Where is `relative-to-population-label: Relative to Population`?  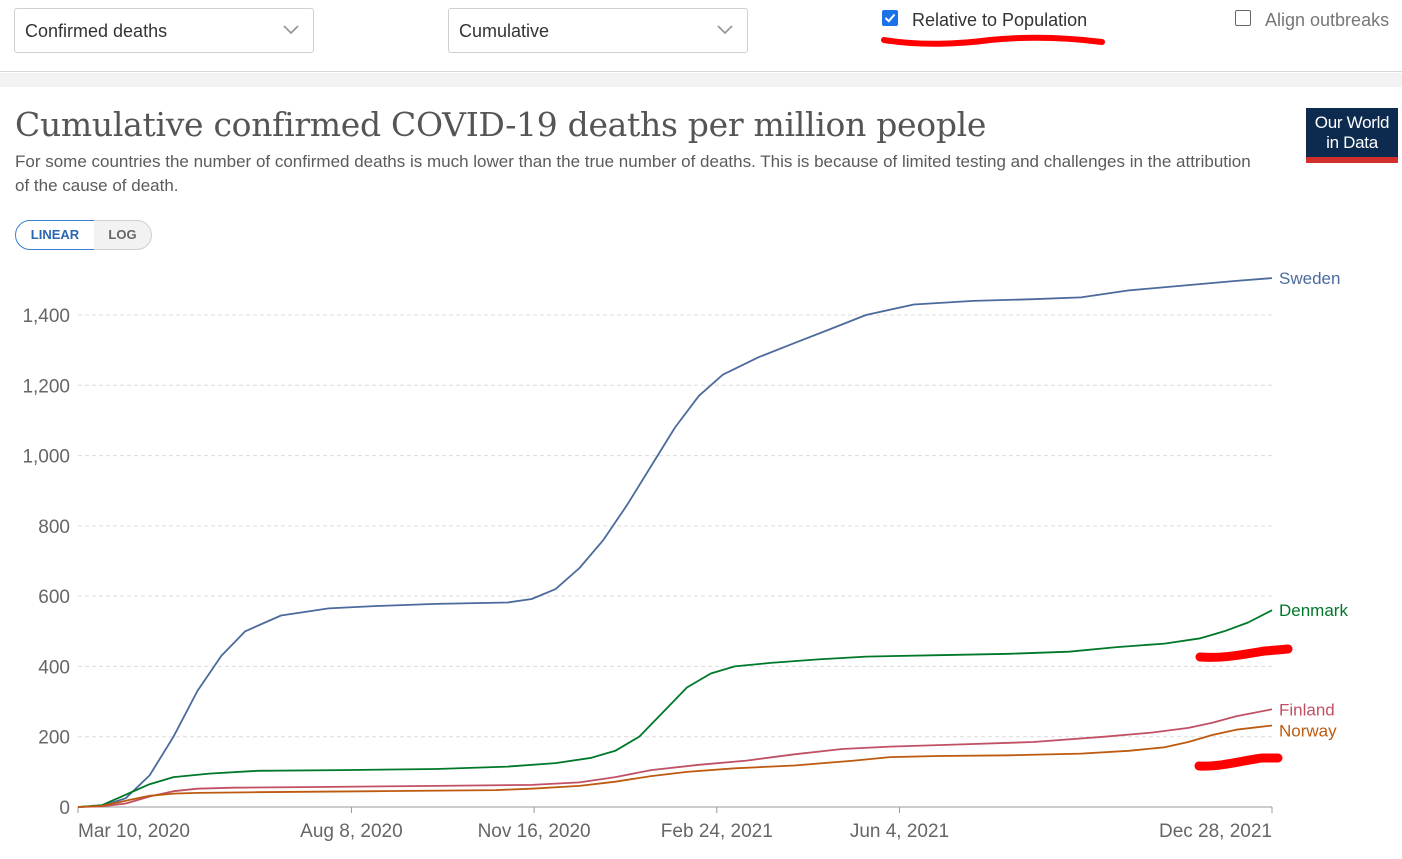 relative-to-population-label: Relative to Population is located at coordinates (1000, 20).